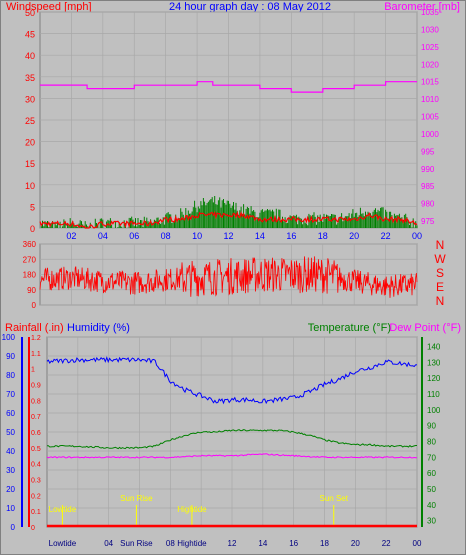  What do you see at coordinates (33, 370) in the screenshot?
I see `rainfall-tick-label: 1` at bounding box center [33, 370].